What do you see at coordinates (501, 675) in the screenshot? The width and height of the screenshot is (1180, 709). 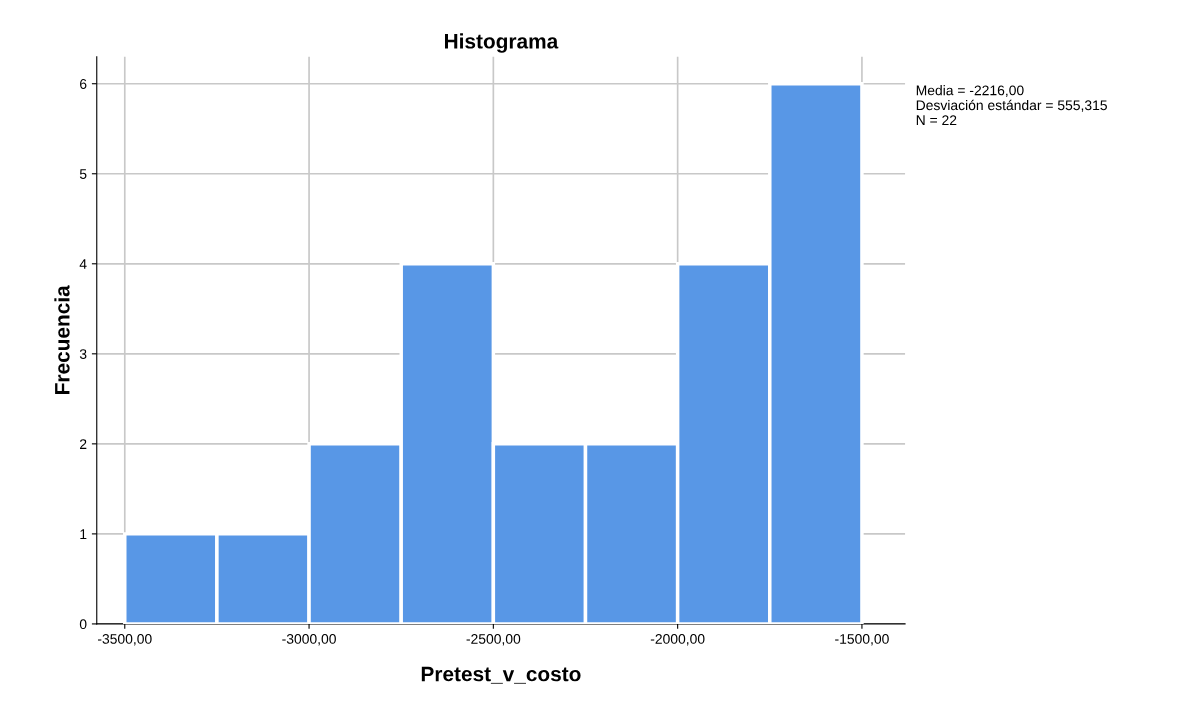 I see `x-axis-title: Pretest_v_costo` at bounding box center [501, 675].